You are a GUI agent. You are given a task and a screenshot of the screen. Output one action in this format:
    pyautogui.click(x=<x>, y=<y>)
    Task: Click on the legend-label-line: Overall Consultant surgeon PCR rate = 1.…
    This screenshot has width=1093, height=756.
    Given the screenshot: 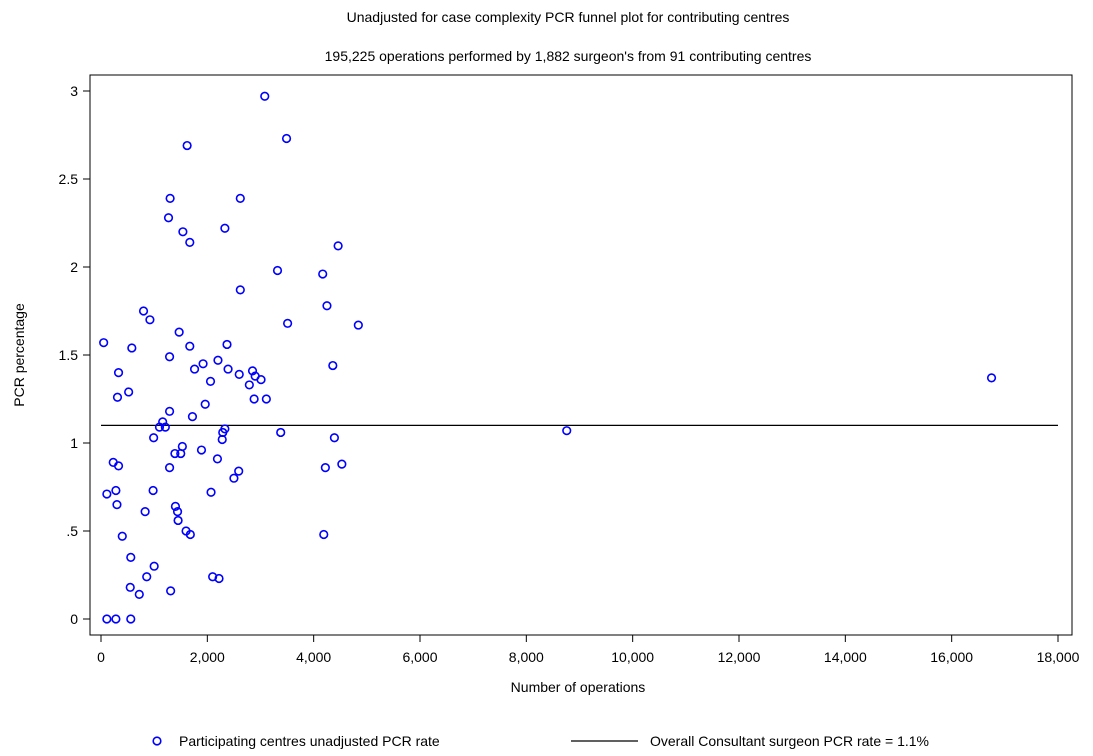 What is the action you would take?
    pyautogui.click(x=789, y=741)
    